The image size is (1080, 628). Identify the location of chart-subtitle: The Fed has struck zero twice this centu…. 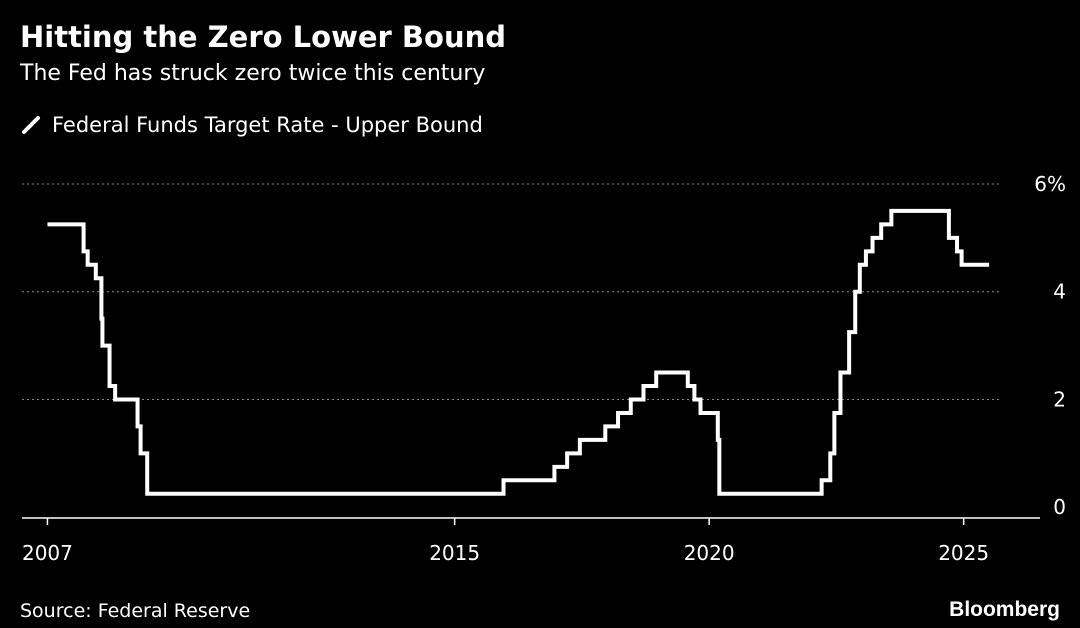
(253, 73).